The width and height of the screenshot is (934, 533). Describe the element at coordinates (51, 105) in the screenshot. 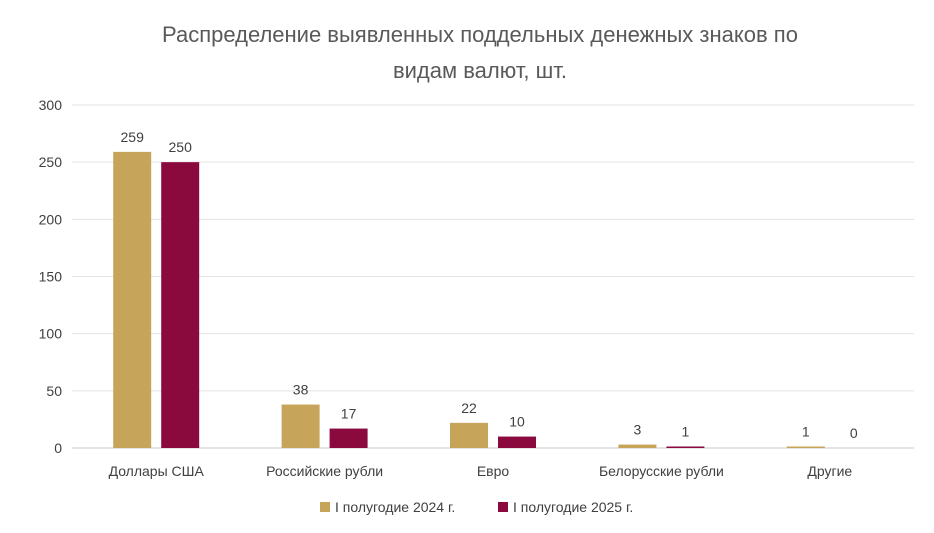

I see `y-tick-label: 300` at that location.